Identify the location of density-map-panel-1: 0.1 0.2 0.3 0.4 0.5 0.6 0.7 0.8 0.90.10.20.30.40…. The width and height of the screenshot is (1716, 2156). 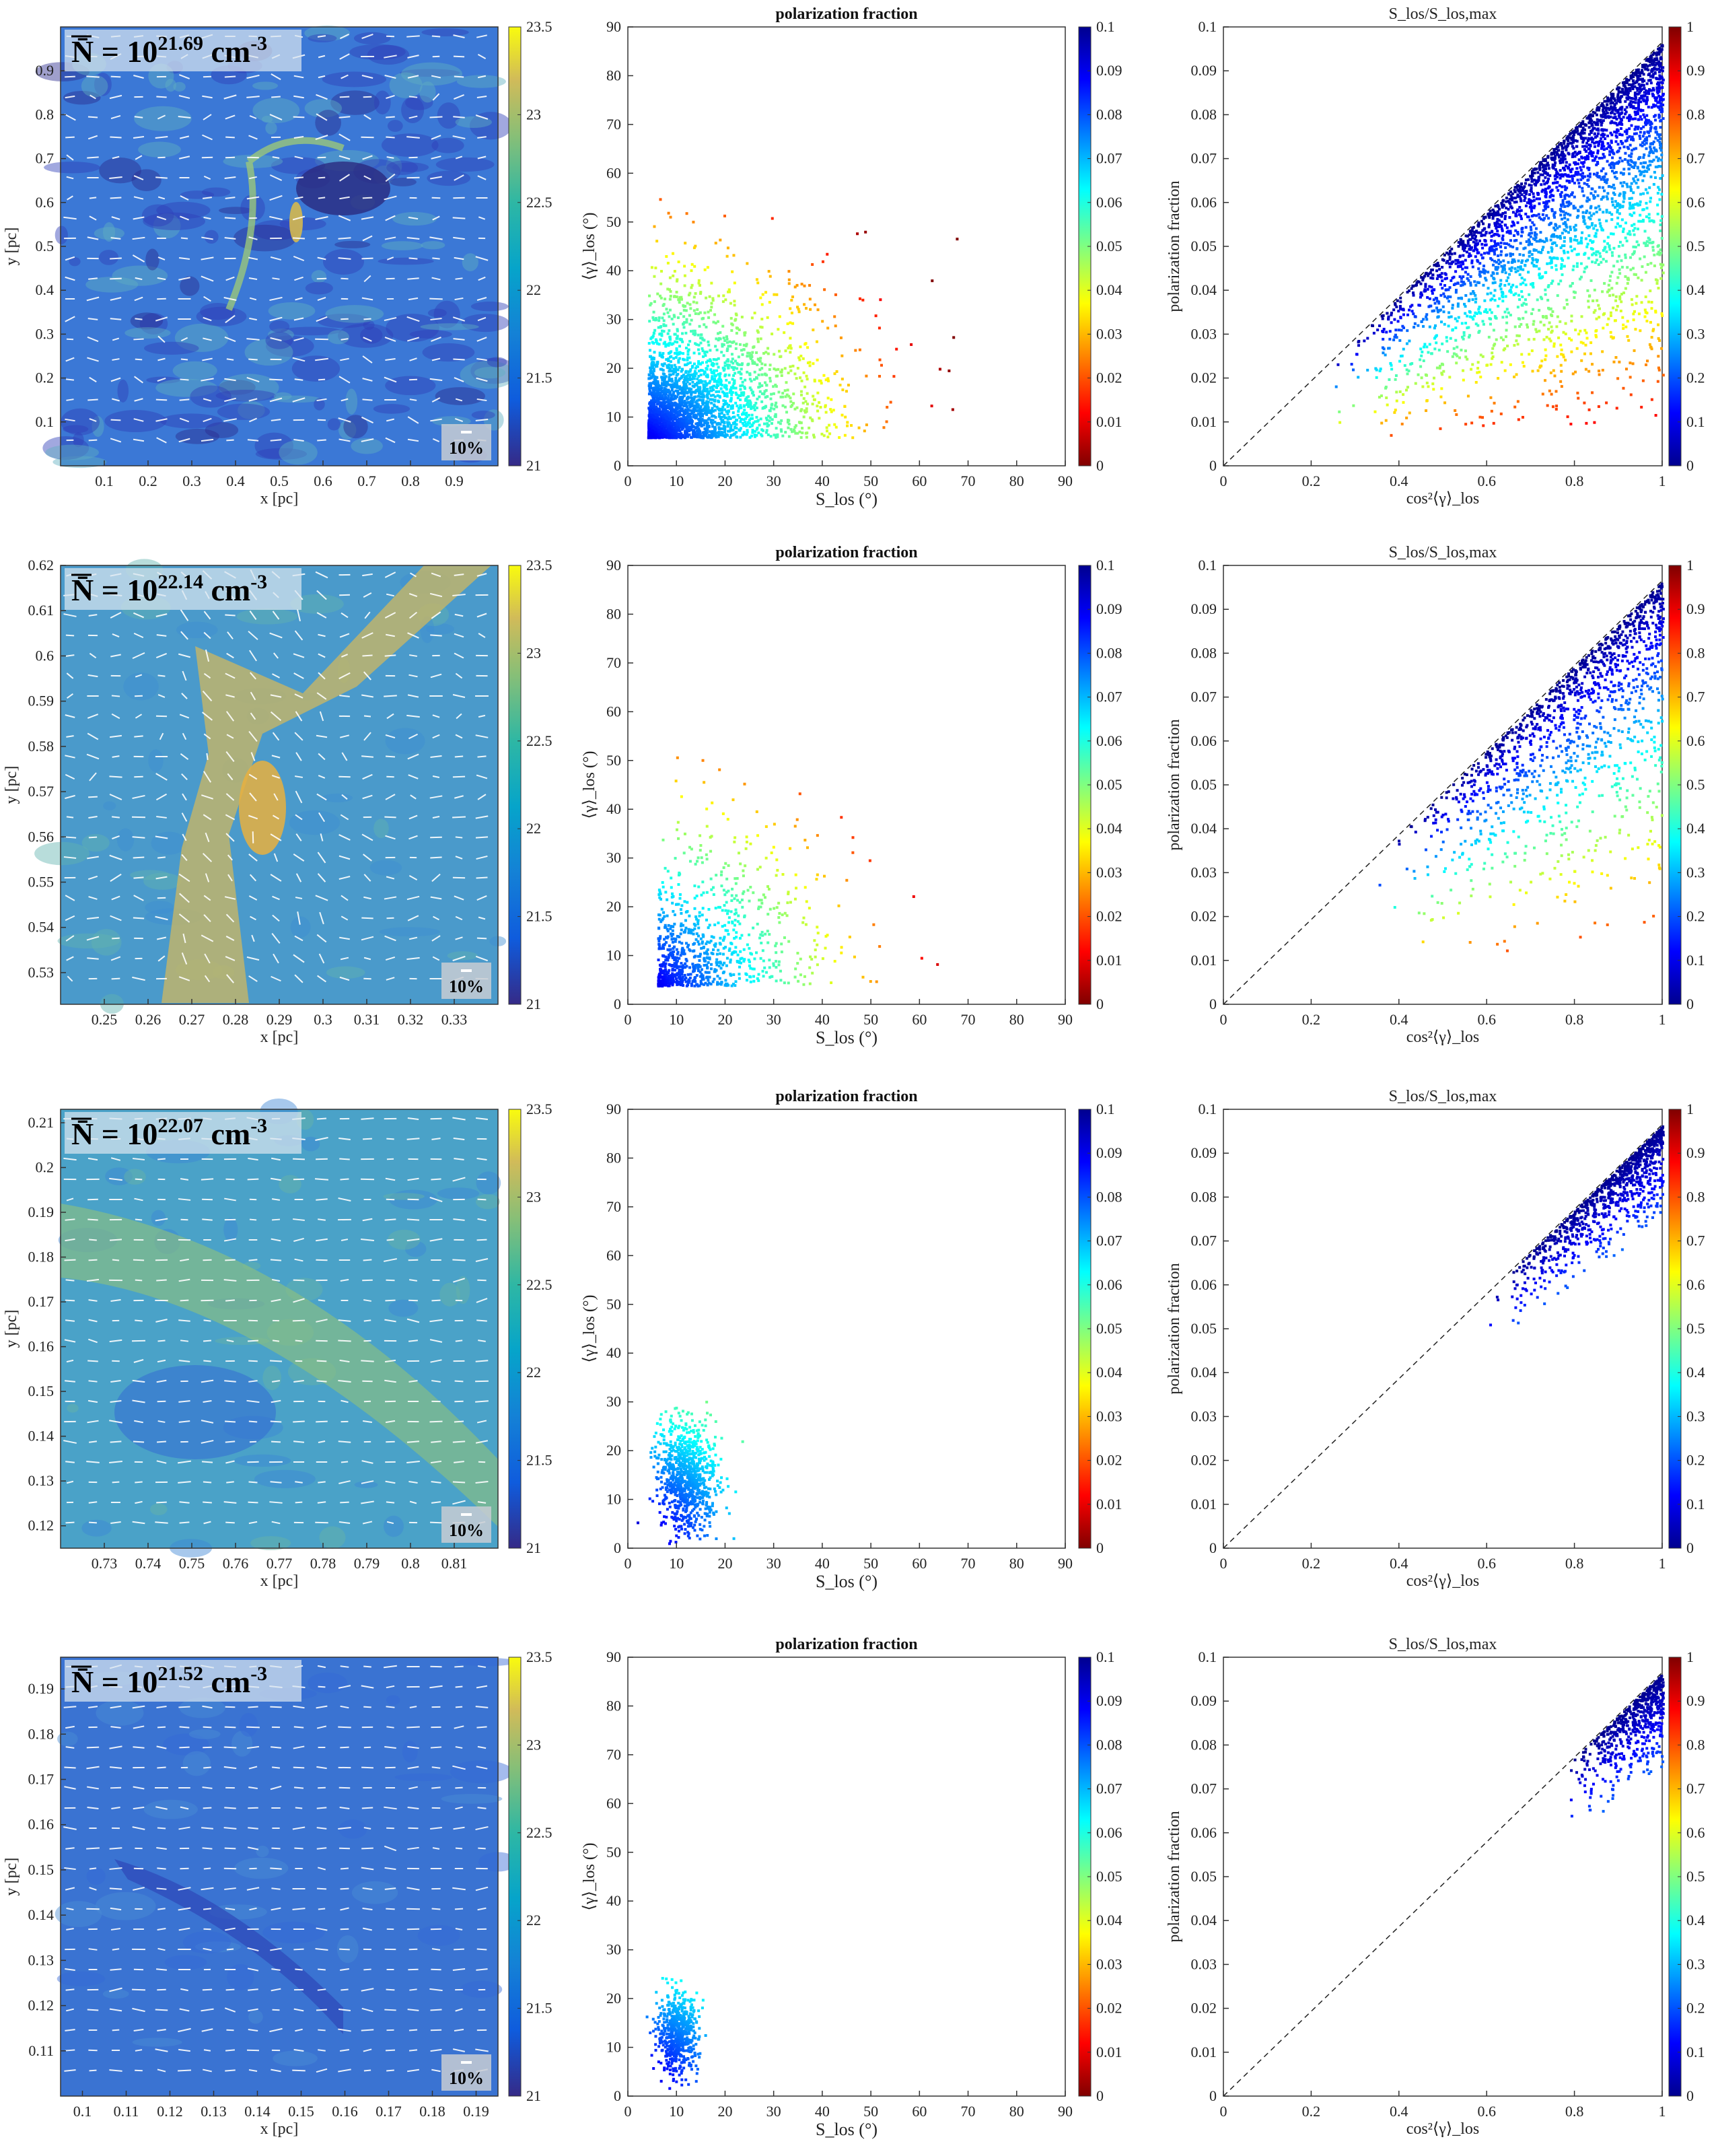
(277, 263).